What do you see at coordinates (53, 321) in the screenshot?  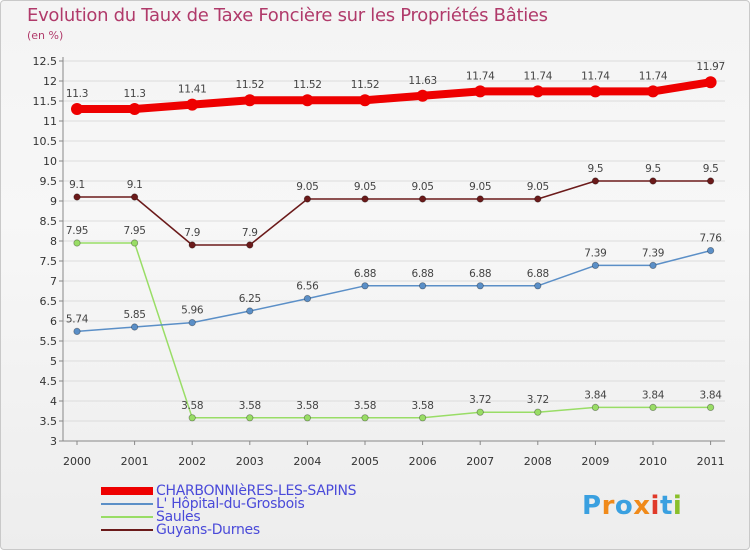 I see `y-tick-label: 6` at bounding box center [53, 321].